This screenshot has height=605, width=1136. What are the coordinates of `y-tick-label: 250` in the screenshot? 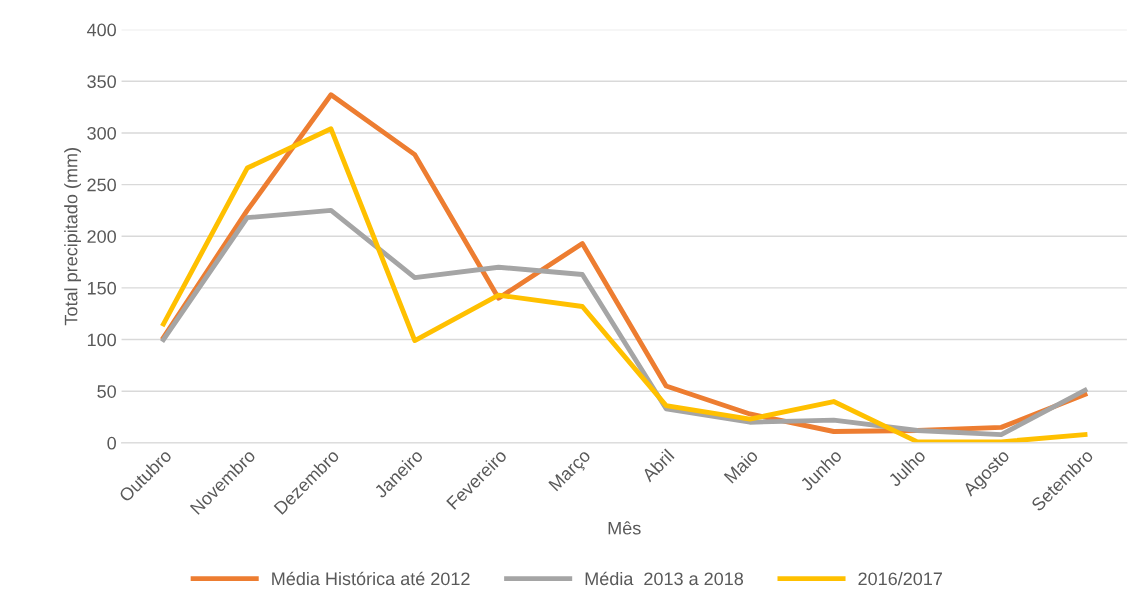 It's located at (101, 185).